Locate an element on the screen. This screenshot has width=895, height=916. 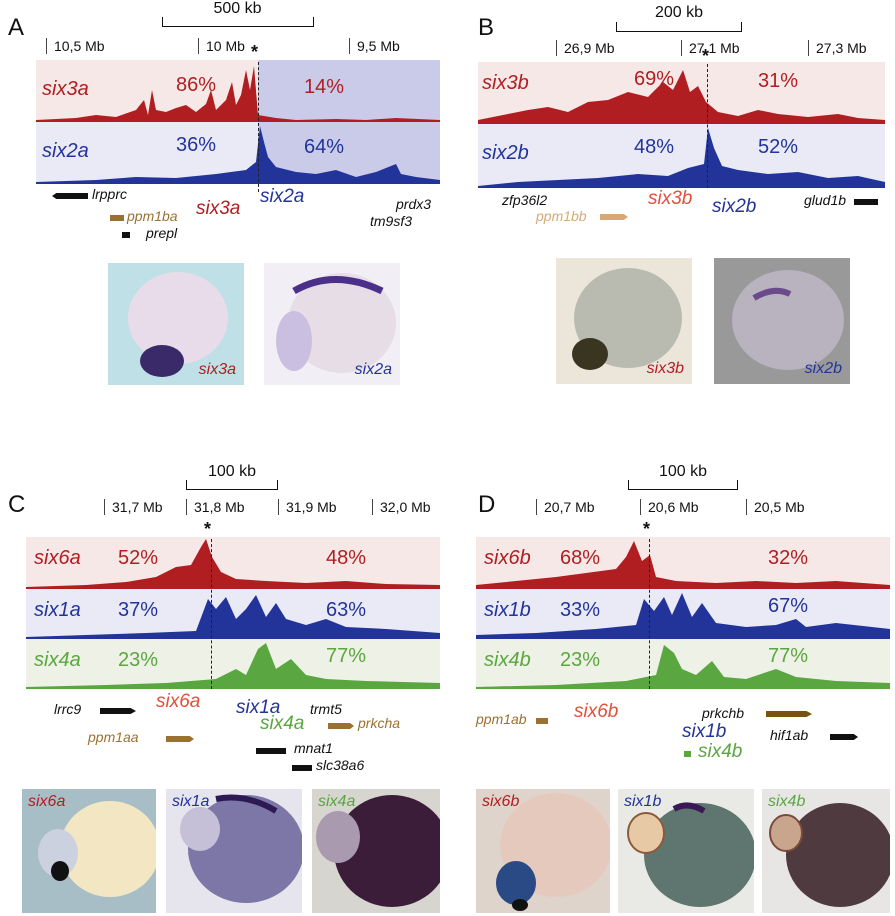
coord-label: 27,1 Mb is located at coordinates (710, 48).